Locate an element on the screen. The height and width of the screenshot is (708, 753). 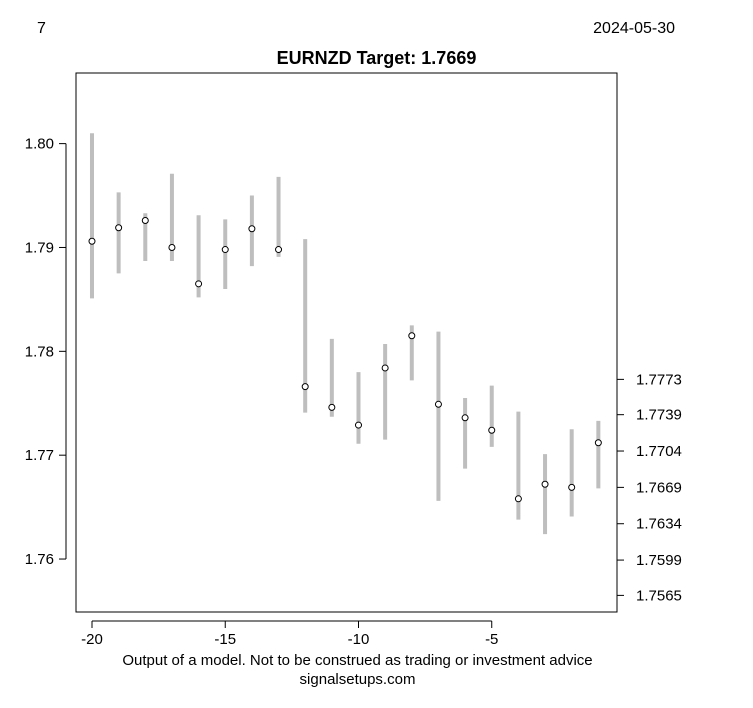
y-tick-label-right: 1.7739 is located at coordinates (659, 415).